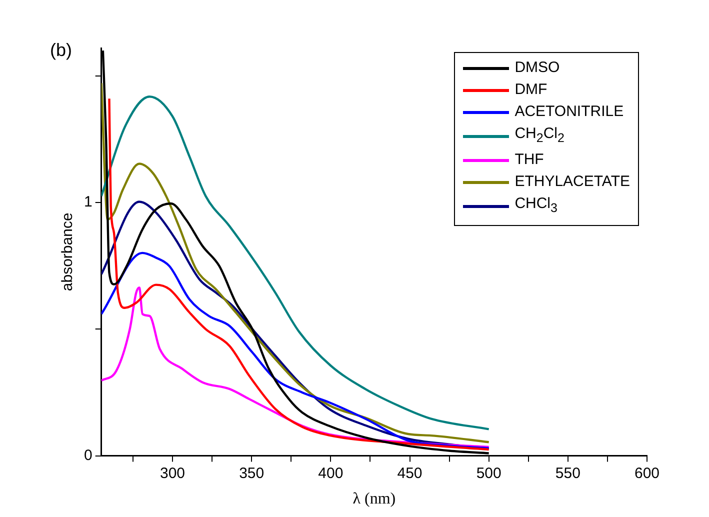 Image resolution: width=709 pixels, height=517 pixels. Describe the element at coordinates (173, 473) in the screenshot. I see `x-tick-label: 300` at that location.